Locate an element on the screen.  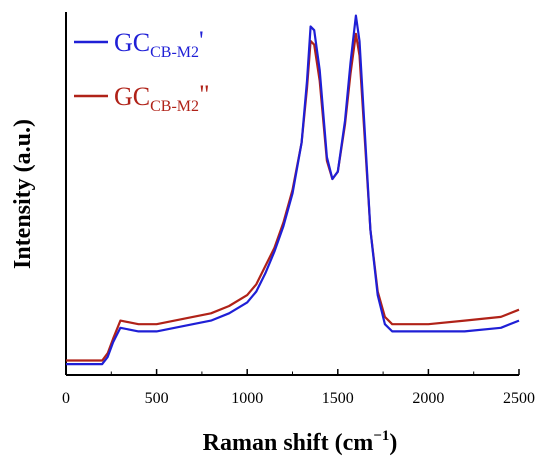
x-tick-label: 1500 is located at coordinates (338, 398).